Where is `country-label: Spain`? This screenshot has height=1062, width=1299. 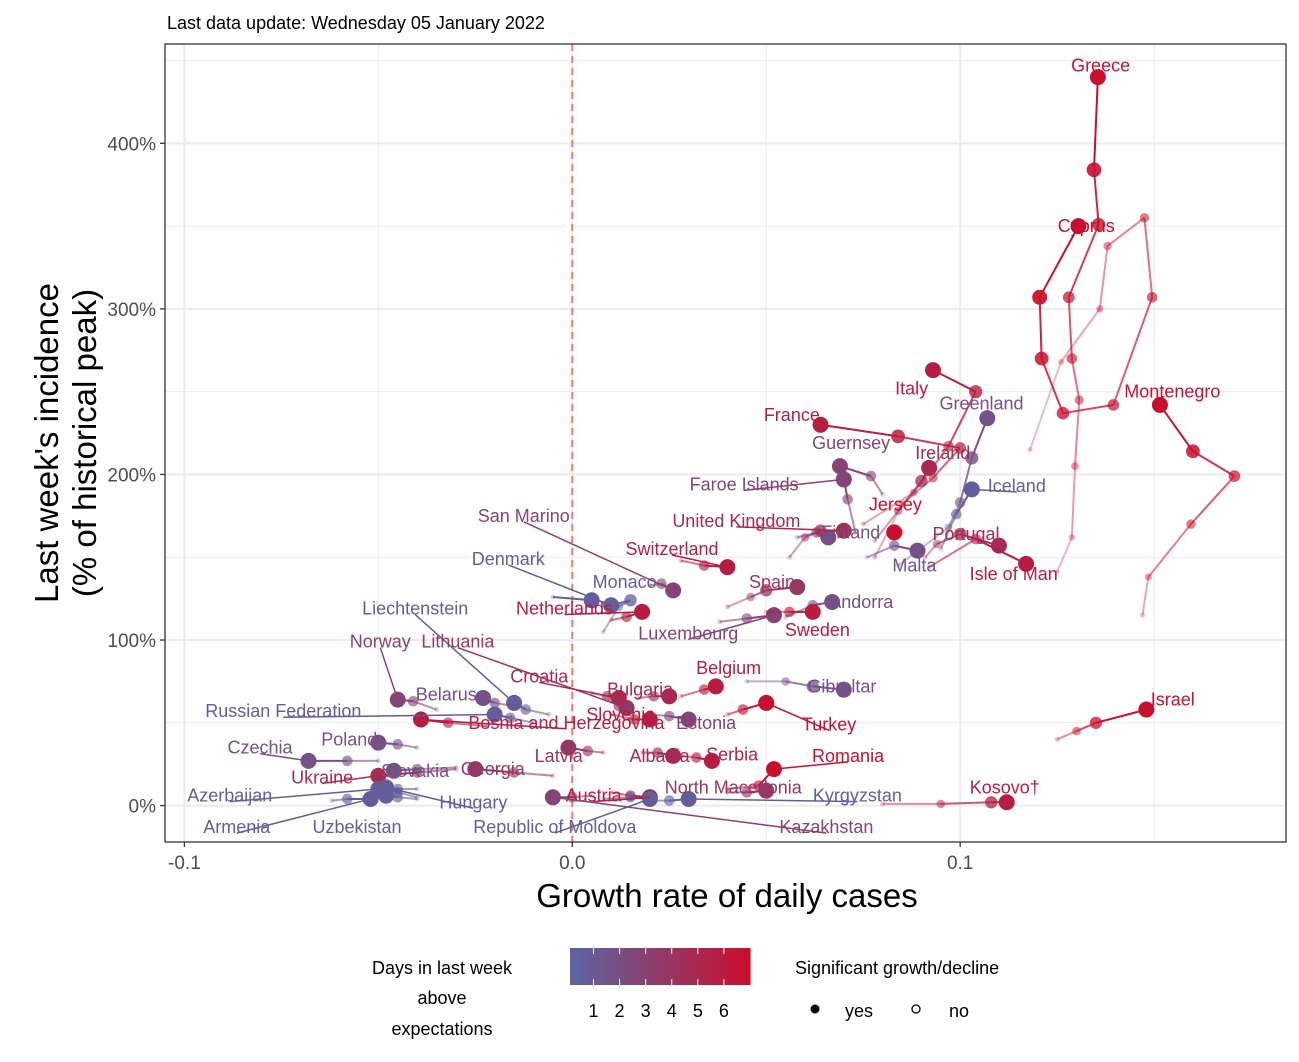
country-label: Spain is located at coordinates (772, 582).